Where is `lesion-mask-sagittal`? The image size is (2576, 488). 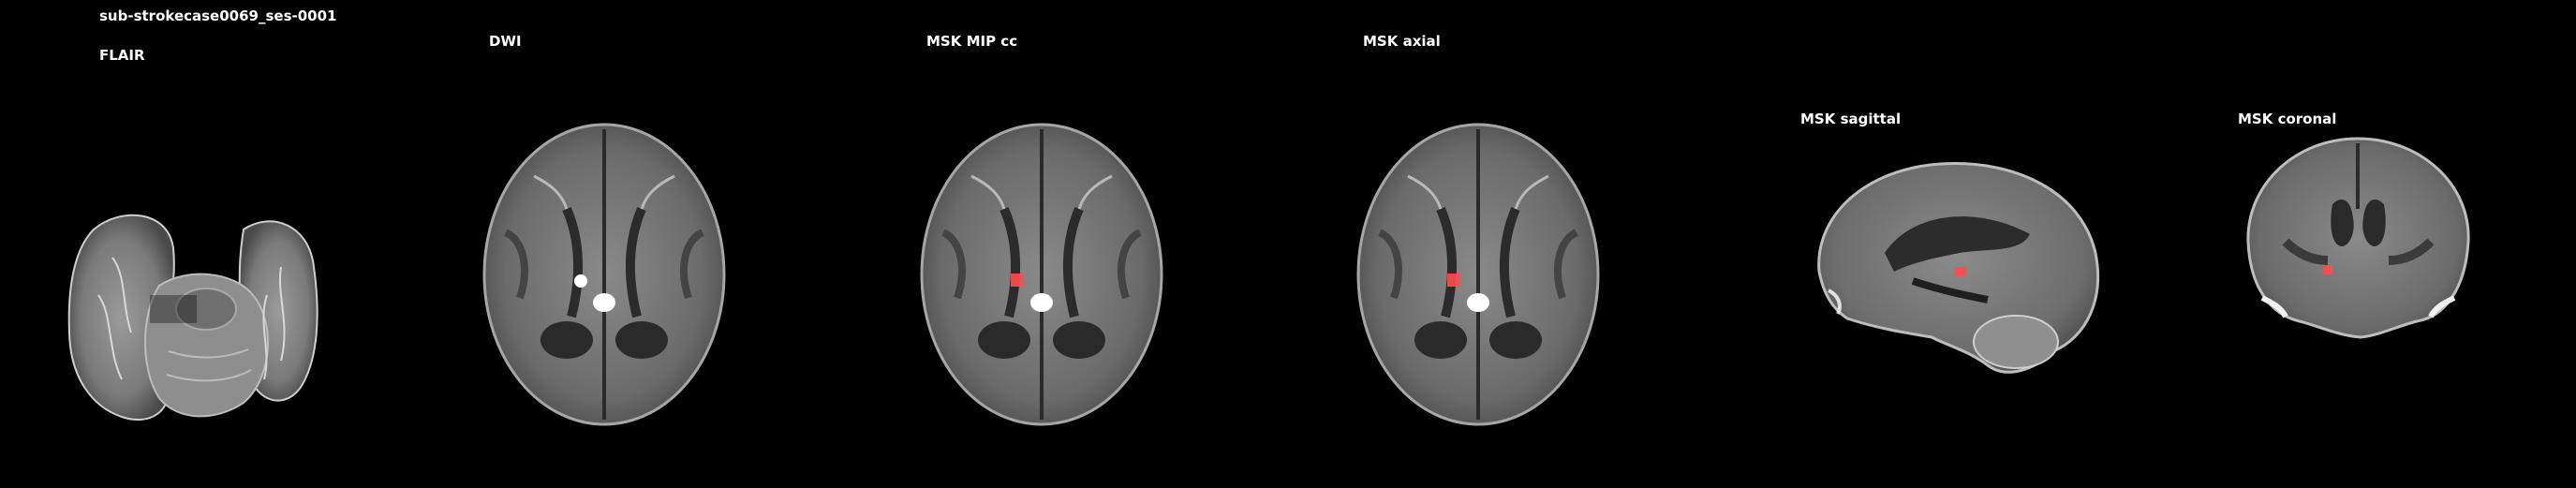
lesion-mask-sagittal is located at coordinates (1960, 271).